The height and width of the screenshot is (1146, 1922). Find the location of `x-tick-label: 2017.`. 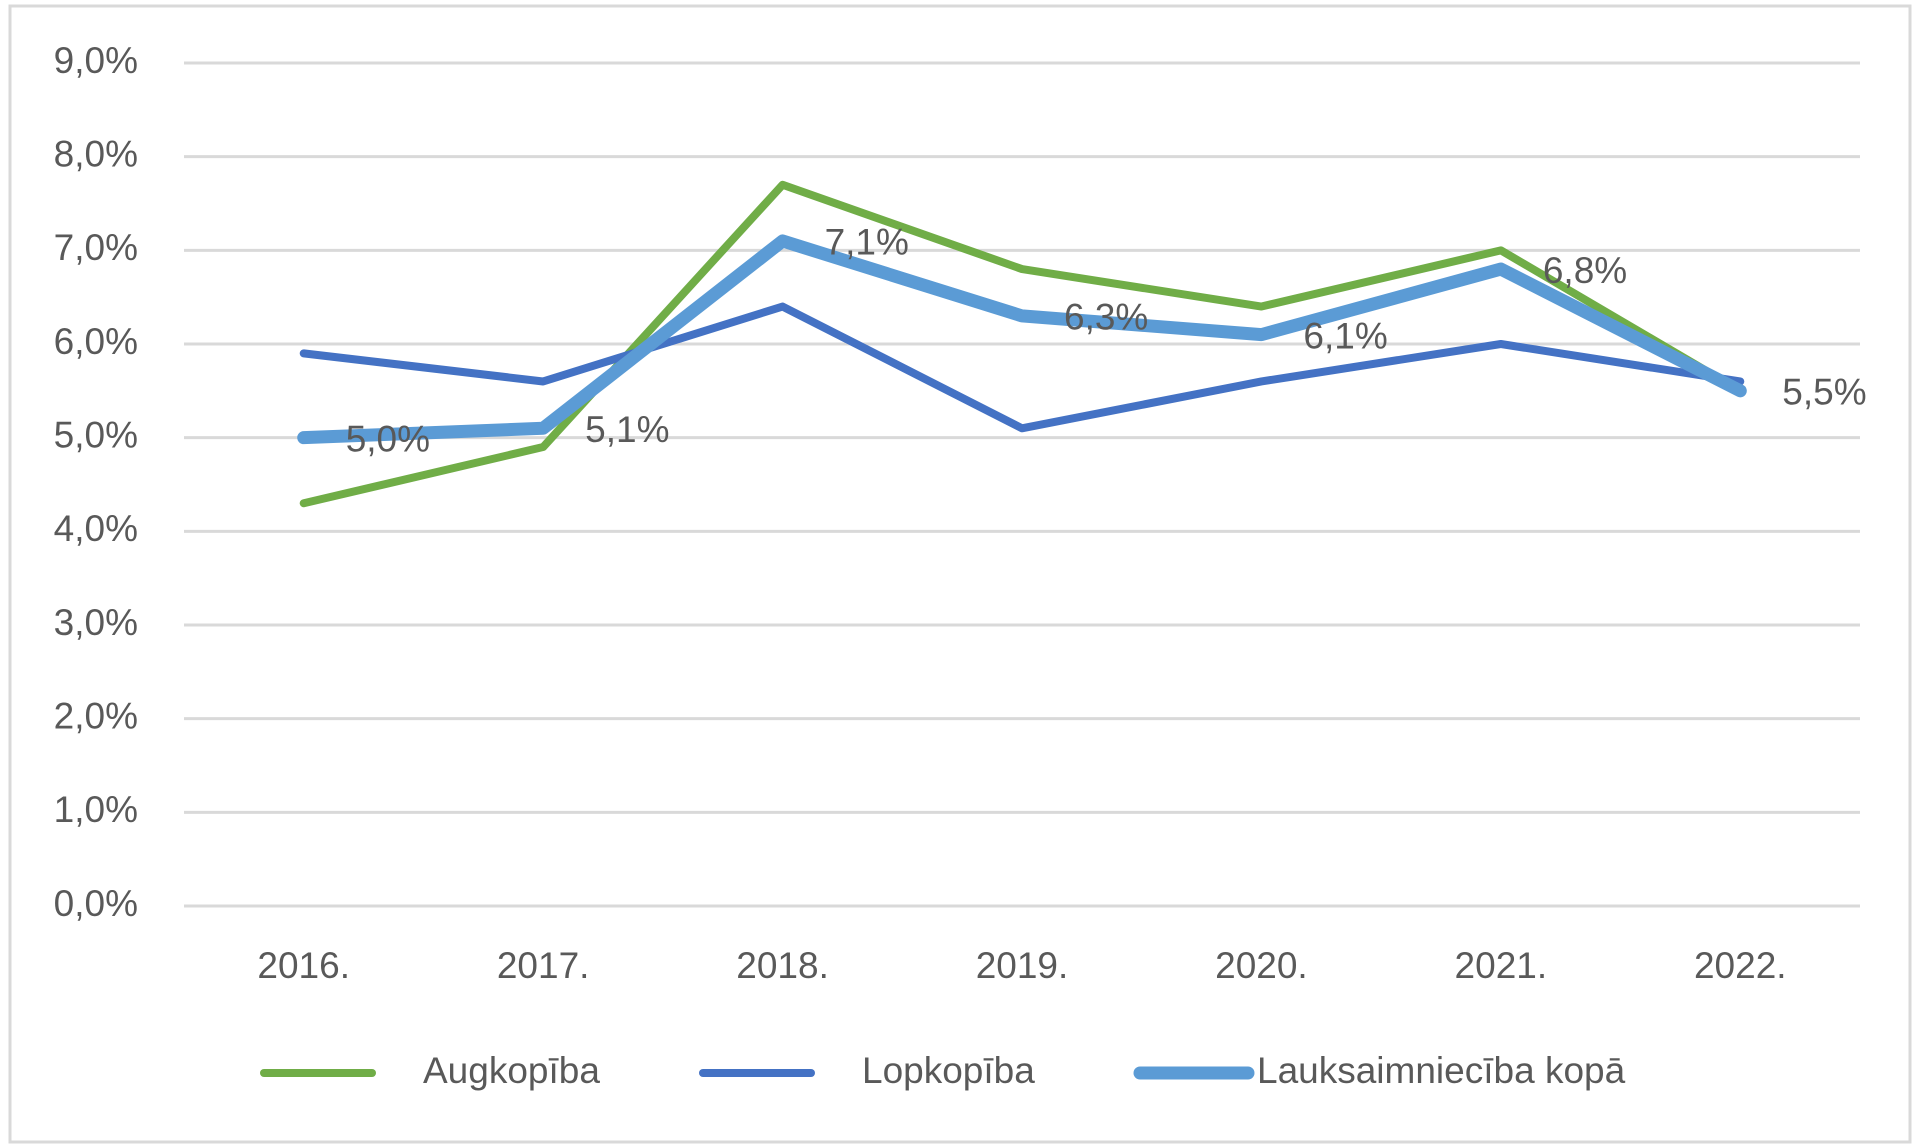

x-tick-label: 2017. is located at coordinates (543, 965).